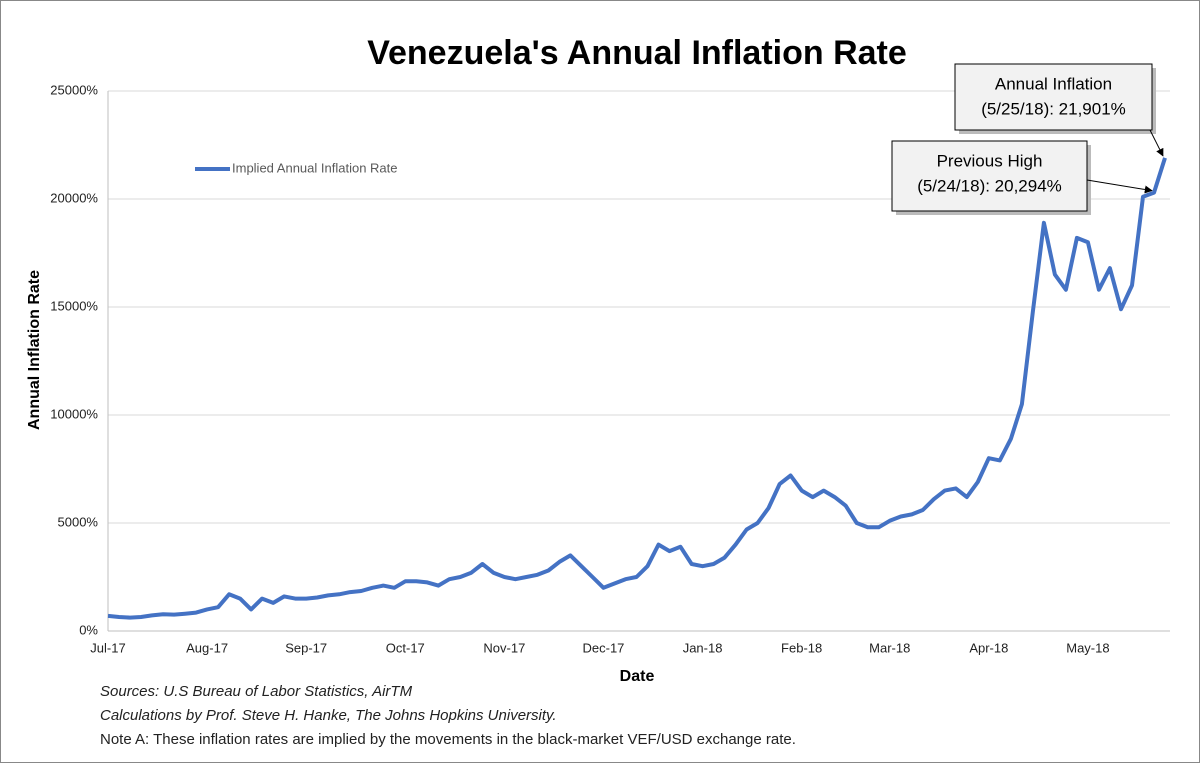  What do you see at coordinates (74, 197) in the screenshot?
I see `y-tick-label: 20000%` at bounding box center [74, 197].